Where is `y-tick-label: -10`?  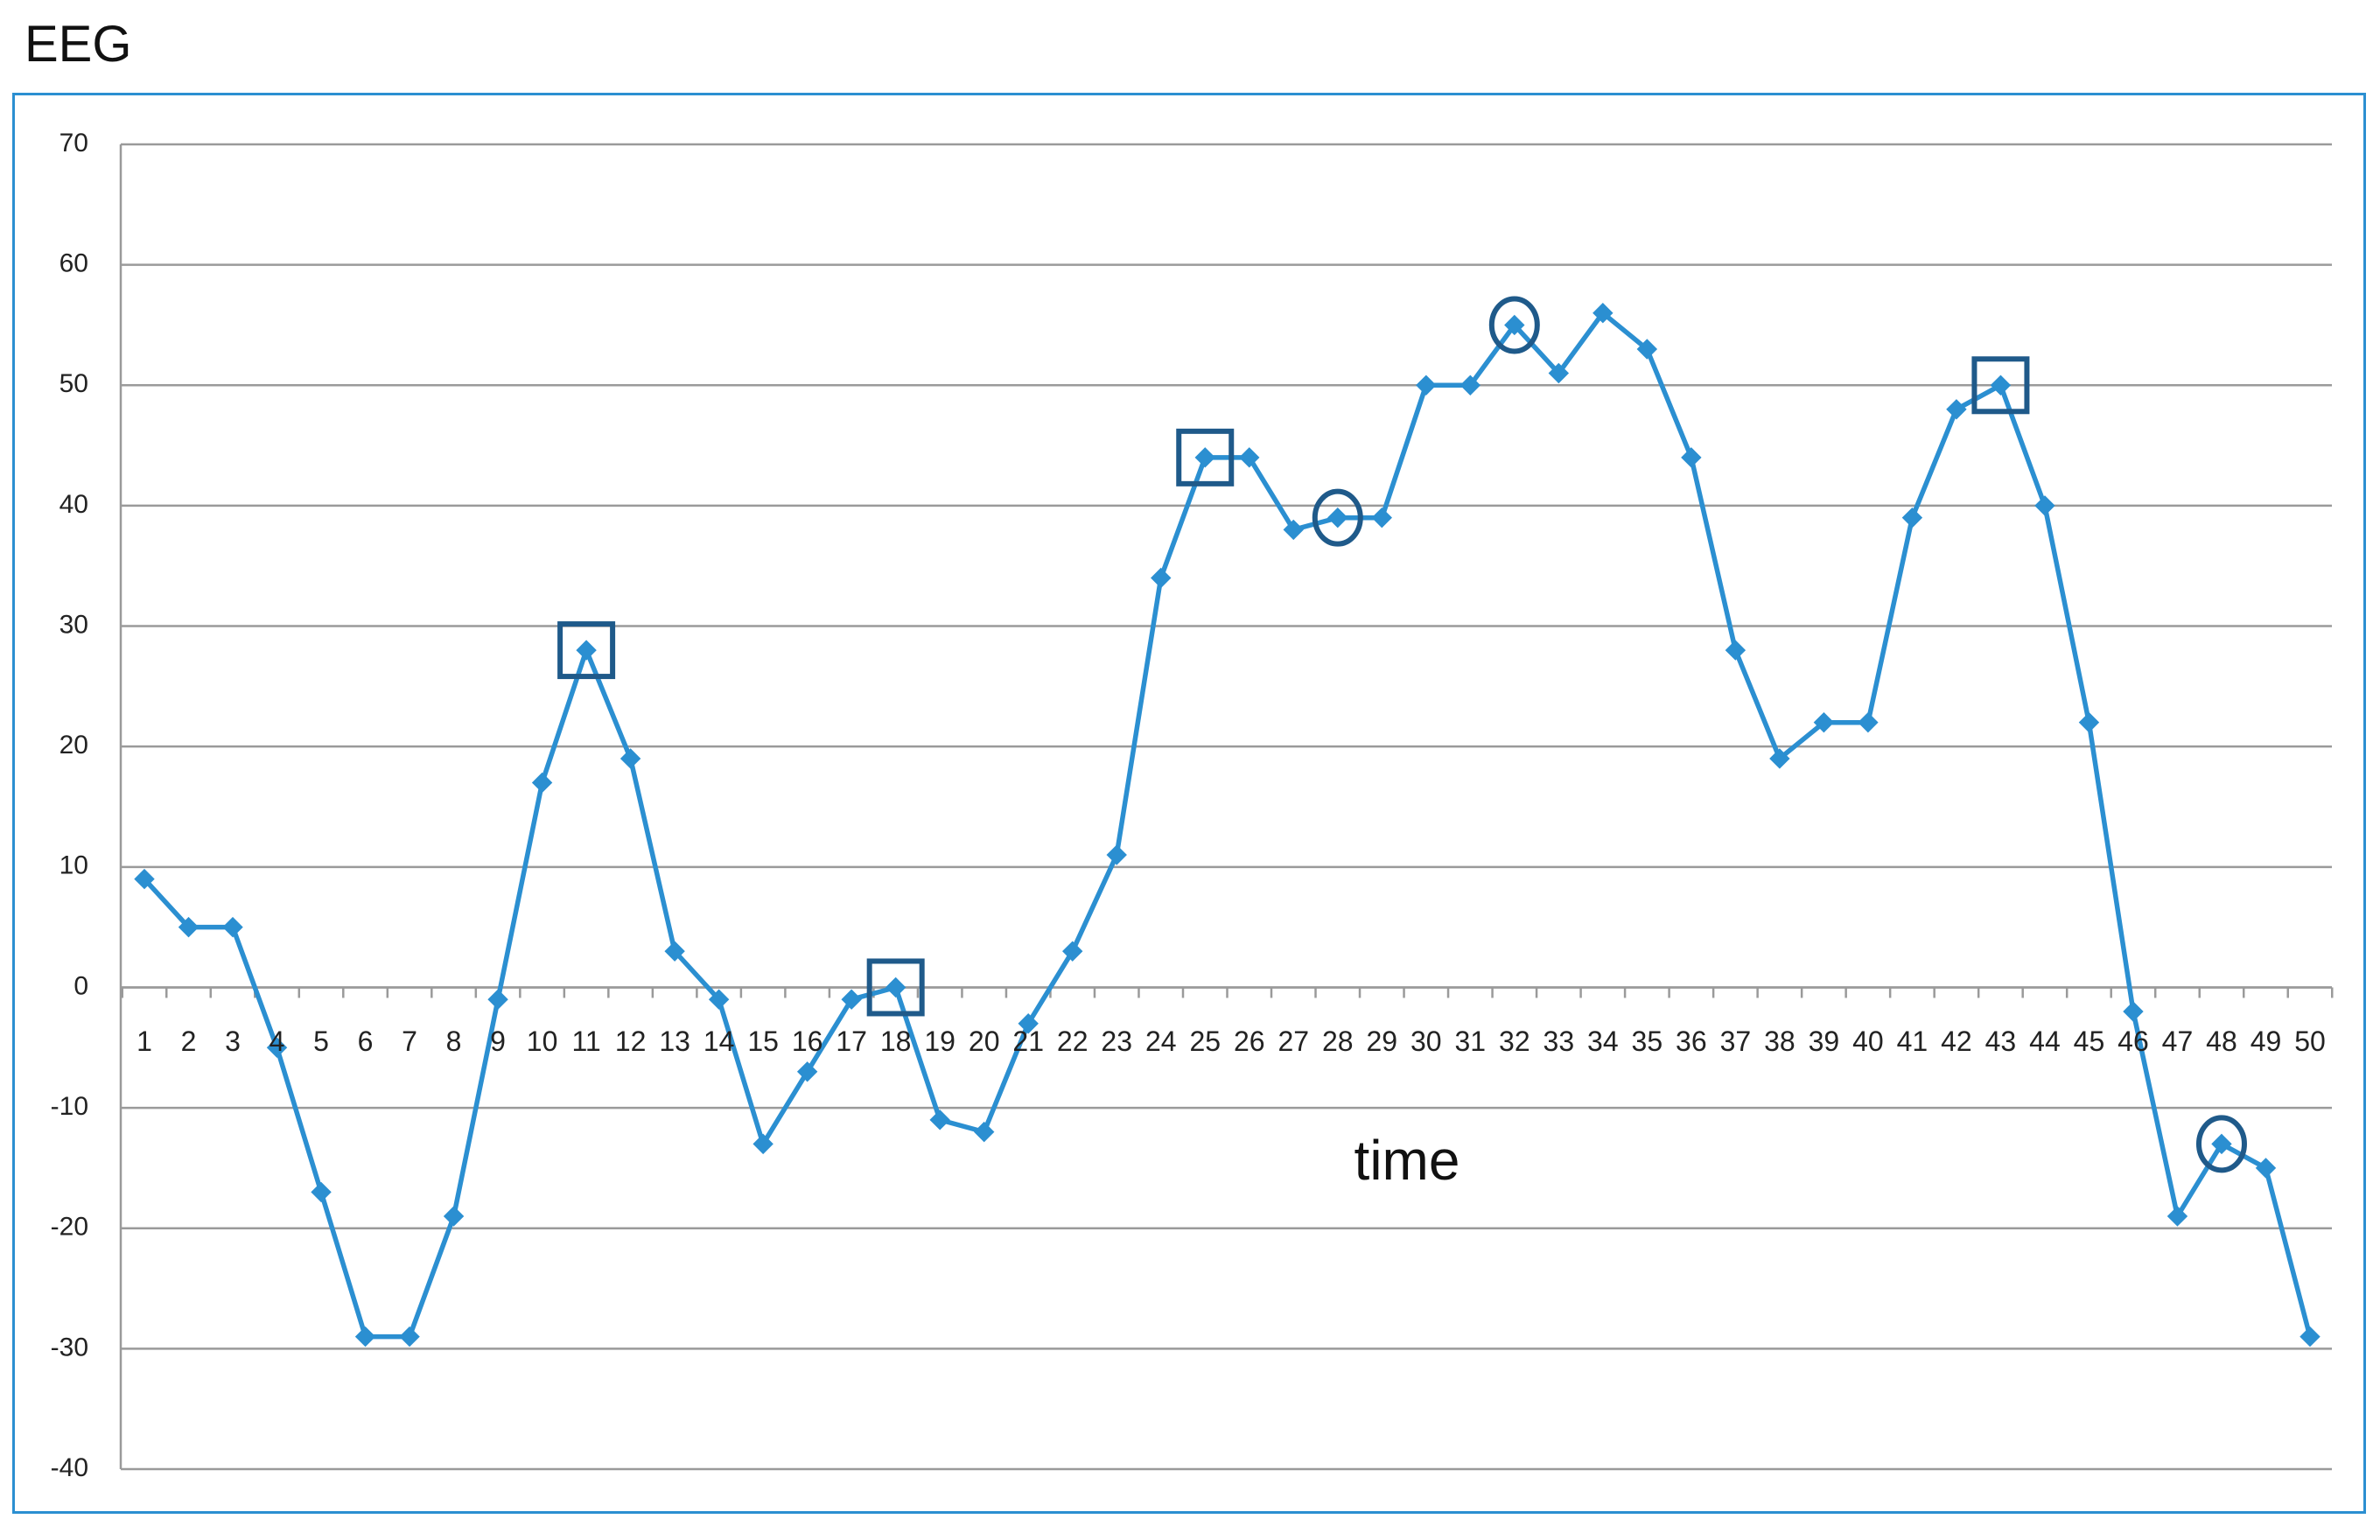
y-tick-label: -10 is located at coordinates (69, 1106).